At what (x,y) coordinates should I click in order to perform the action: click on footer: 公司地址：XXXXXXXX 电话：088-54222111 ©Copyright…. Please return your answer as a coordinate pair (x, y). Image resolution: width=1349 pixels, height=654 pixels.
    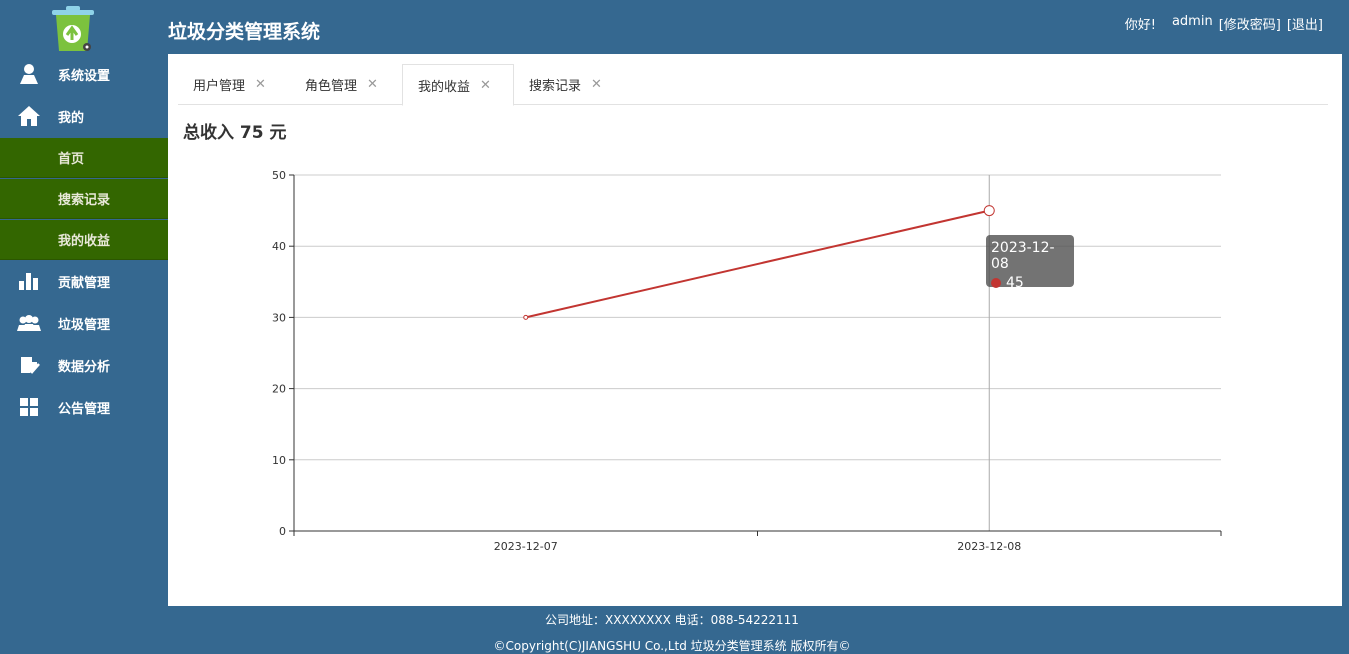
    Looking at the image, I should click on (672, 630).